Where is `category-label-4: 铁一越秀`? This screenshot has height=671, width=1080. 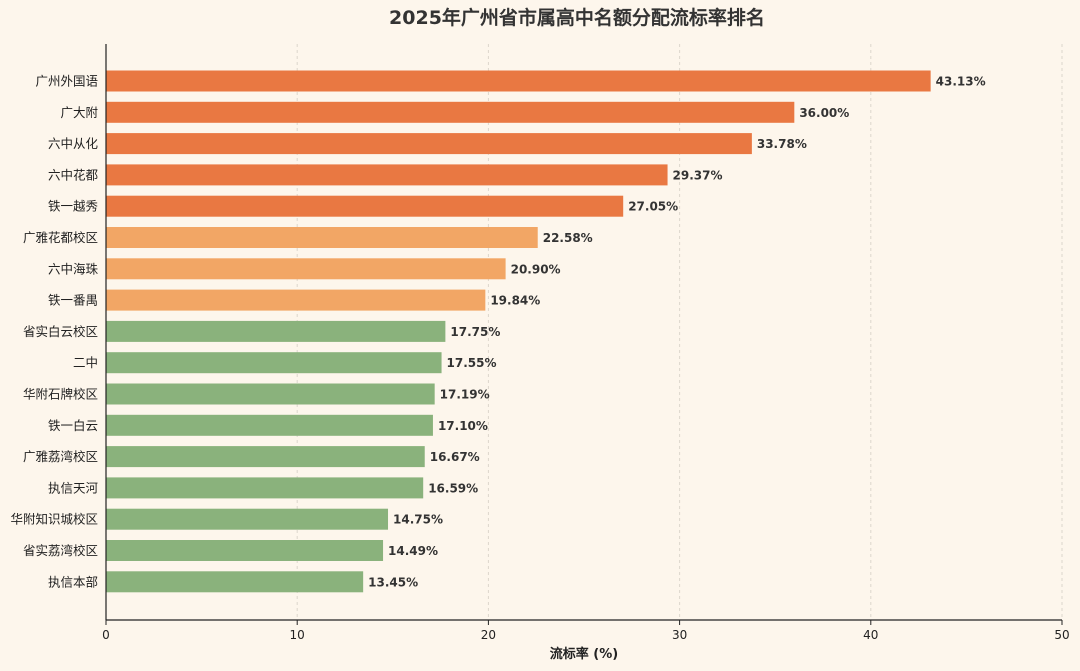 category-label-4: 铁一越秀 is located at coordinates (73, 206).